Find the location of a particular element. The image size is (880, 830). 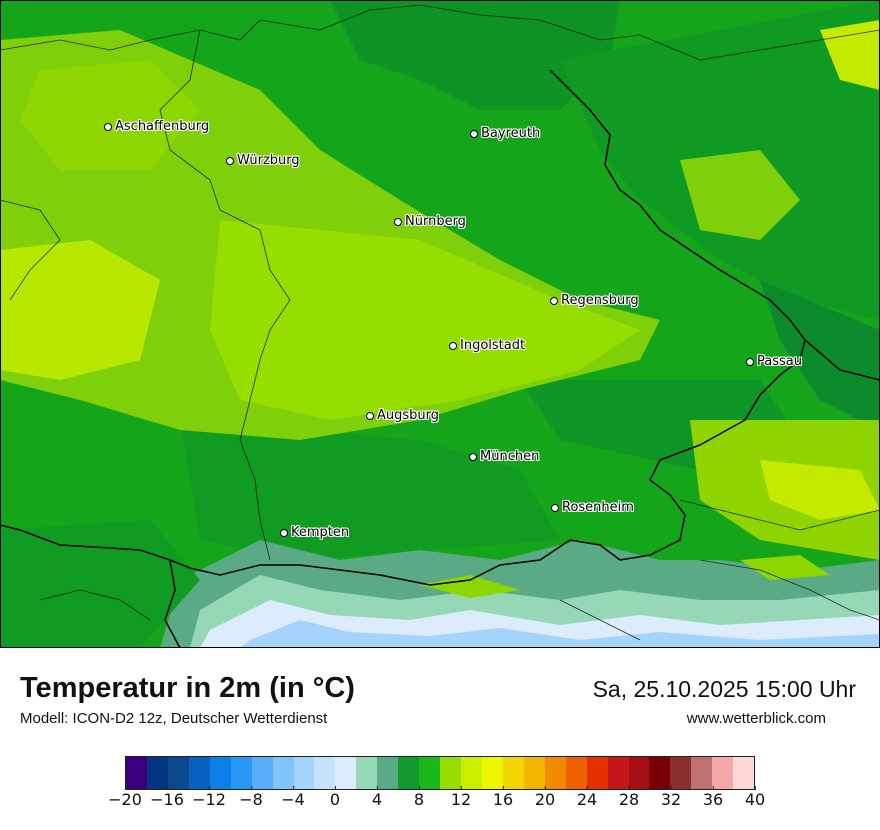

legend-tick-label: 12 is located at coordinates (461, 797).